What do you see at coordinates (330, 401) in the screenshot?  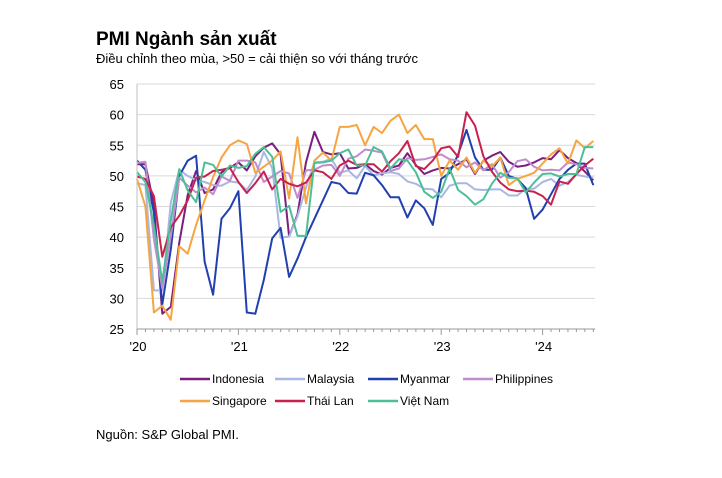 I see `legend-label: Thái Lan` at bounding box center [330, 401].